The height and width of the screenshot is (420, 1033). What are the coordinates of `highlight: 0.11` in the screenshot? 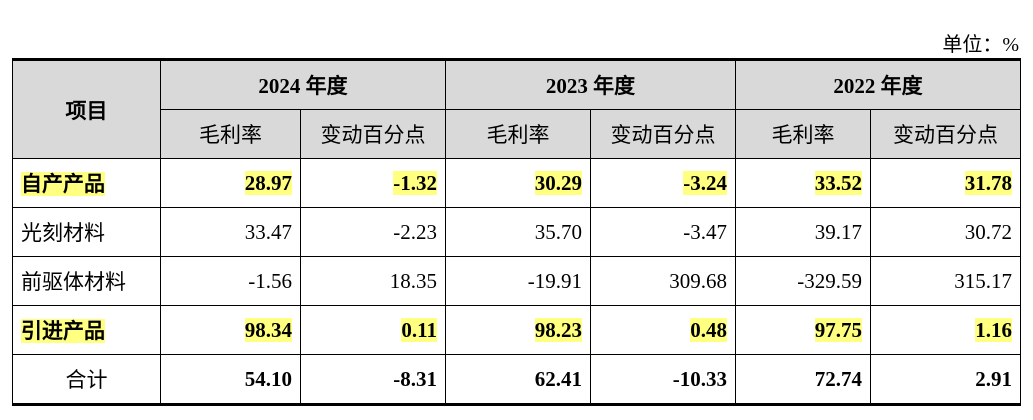 It's located at (419, 329).